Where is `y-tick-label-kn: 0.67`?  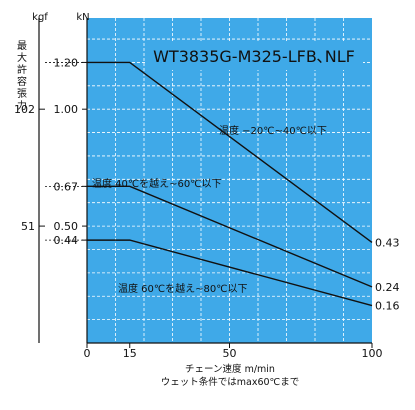 y-tick-label-kn: 0.67 is located at coordinates (66, 186).